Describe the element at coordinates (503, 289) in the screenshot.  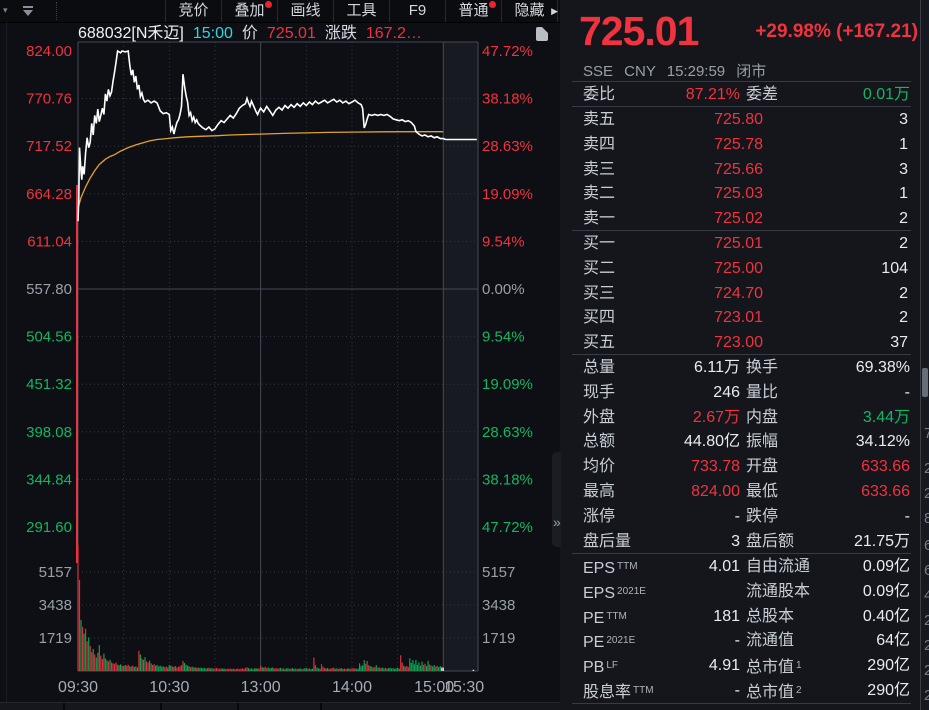
I see `axis-label: 0.00%` at that location.